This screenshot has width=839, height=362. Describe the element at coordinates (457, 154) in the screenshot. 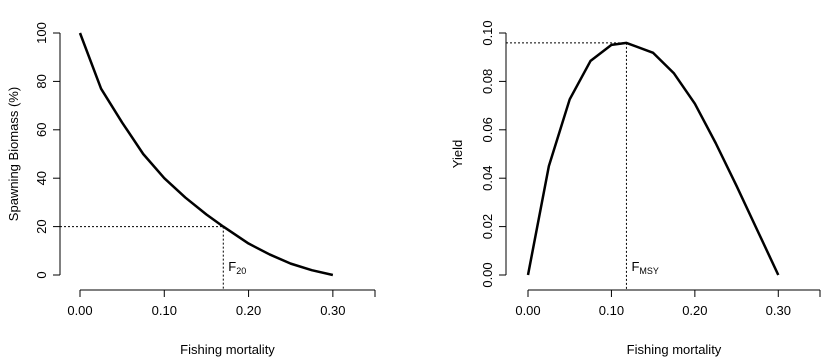

I see `y-axis-title: Yield` at that location.